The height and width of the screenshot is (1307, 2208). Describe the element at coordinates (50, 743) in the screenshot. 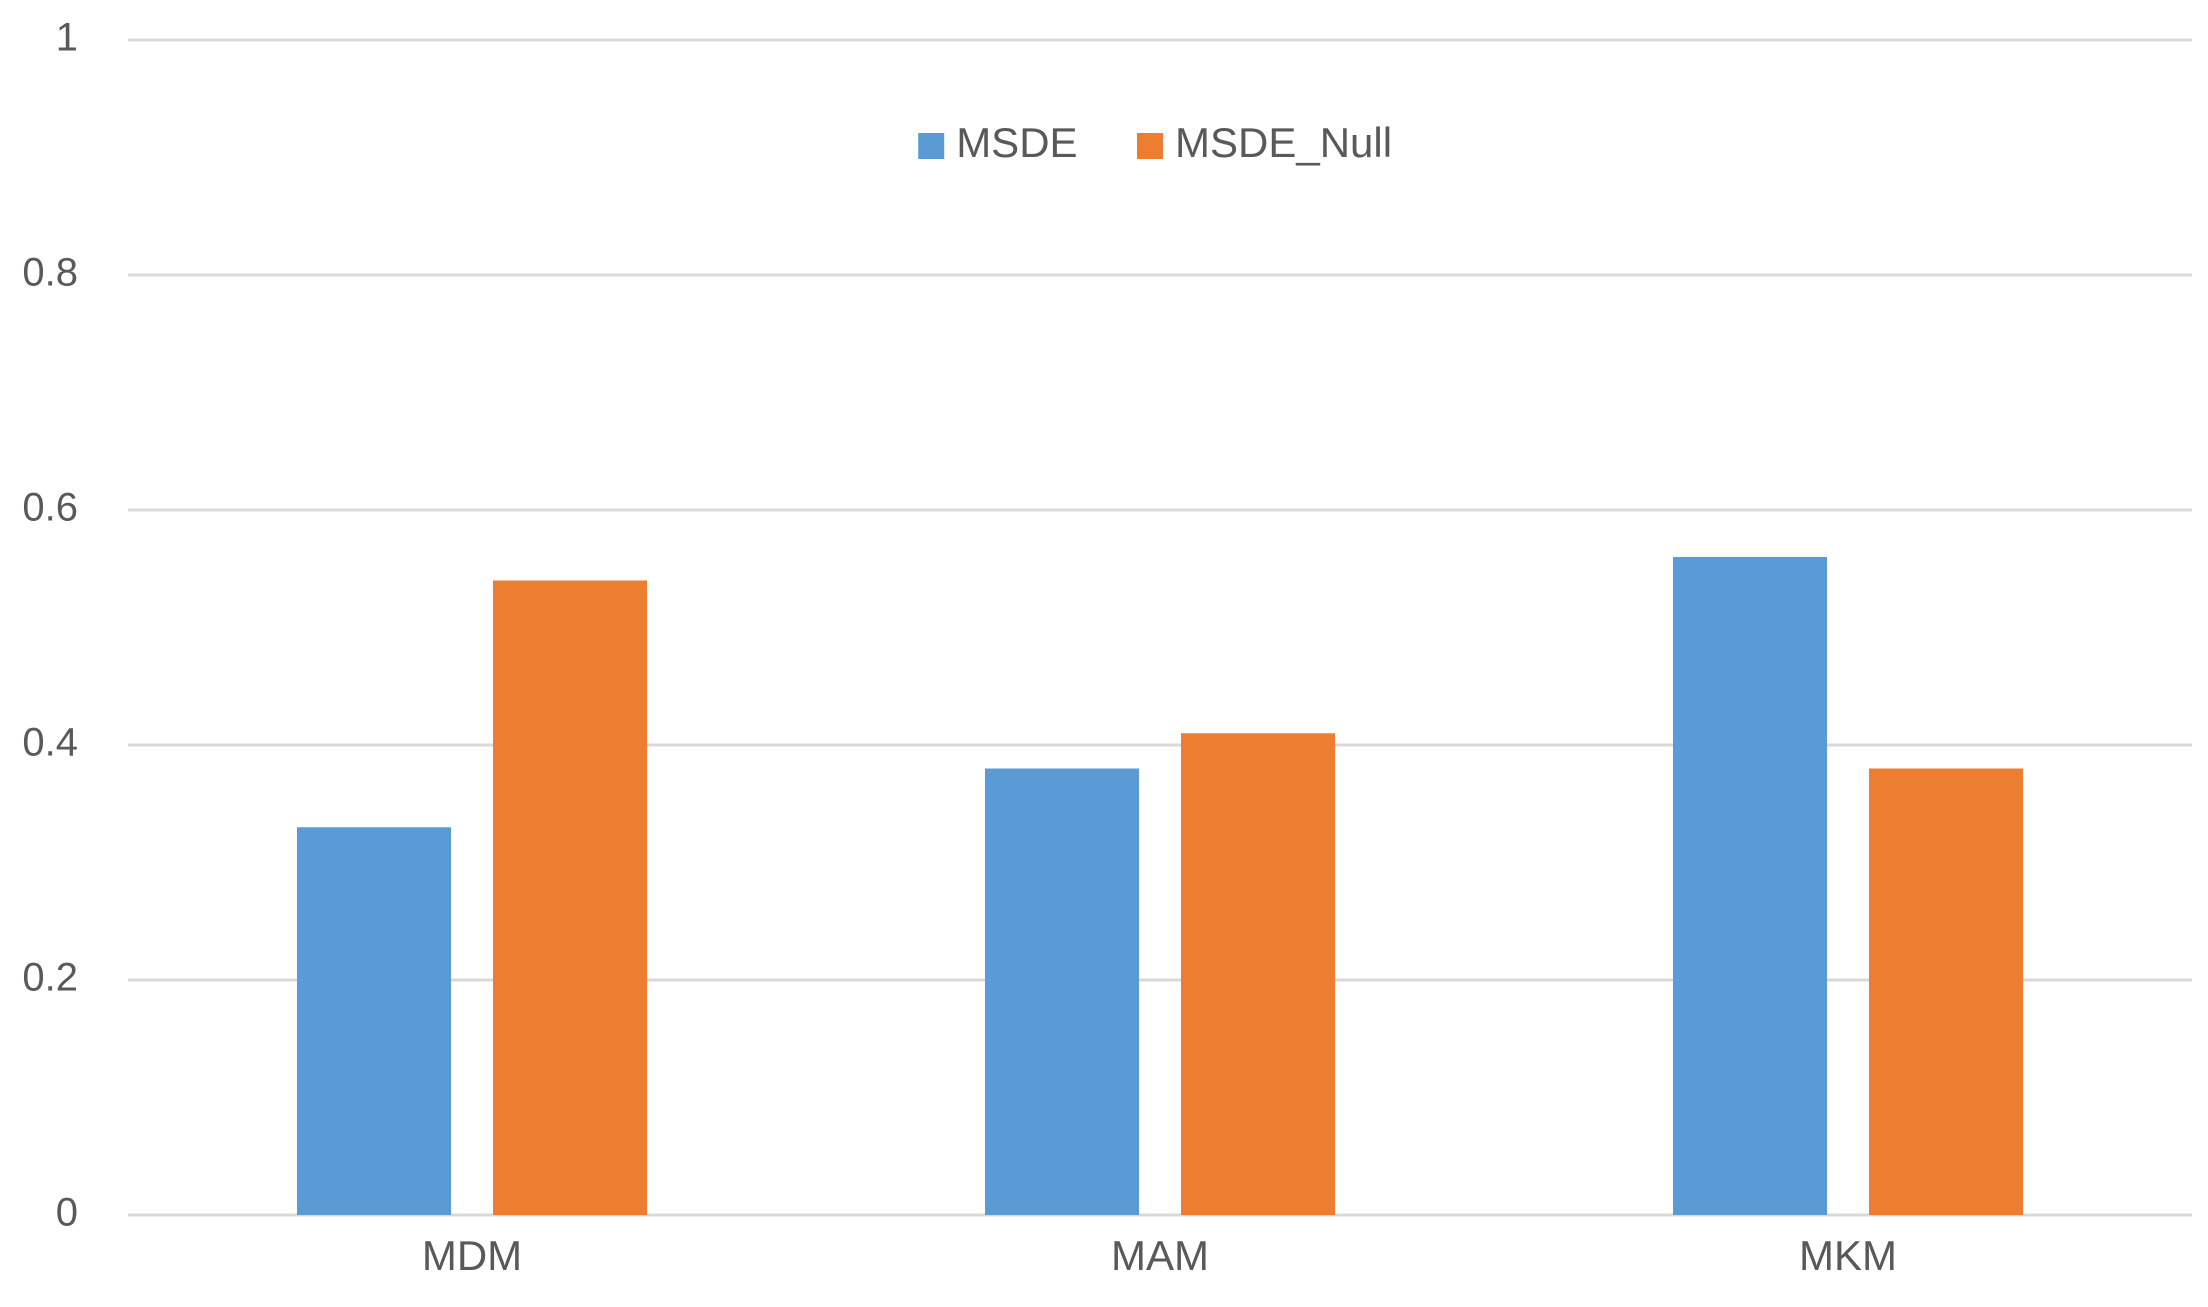

I see `y-tick-label: 0.4` at that location.